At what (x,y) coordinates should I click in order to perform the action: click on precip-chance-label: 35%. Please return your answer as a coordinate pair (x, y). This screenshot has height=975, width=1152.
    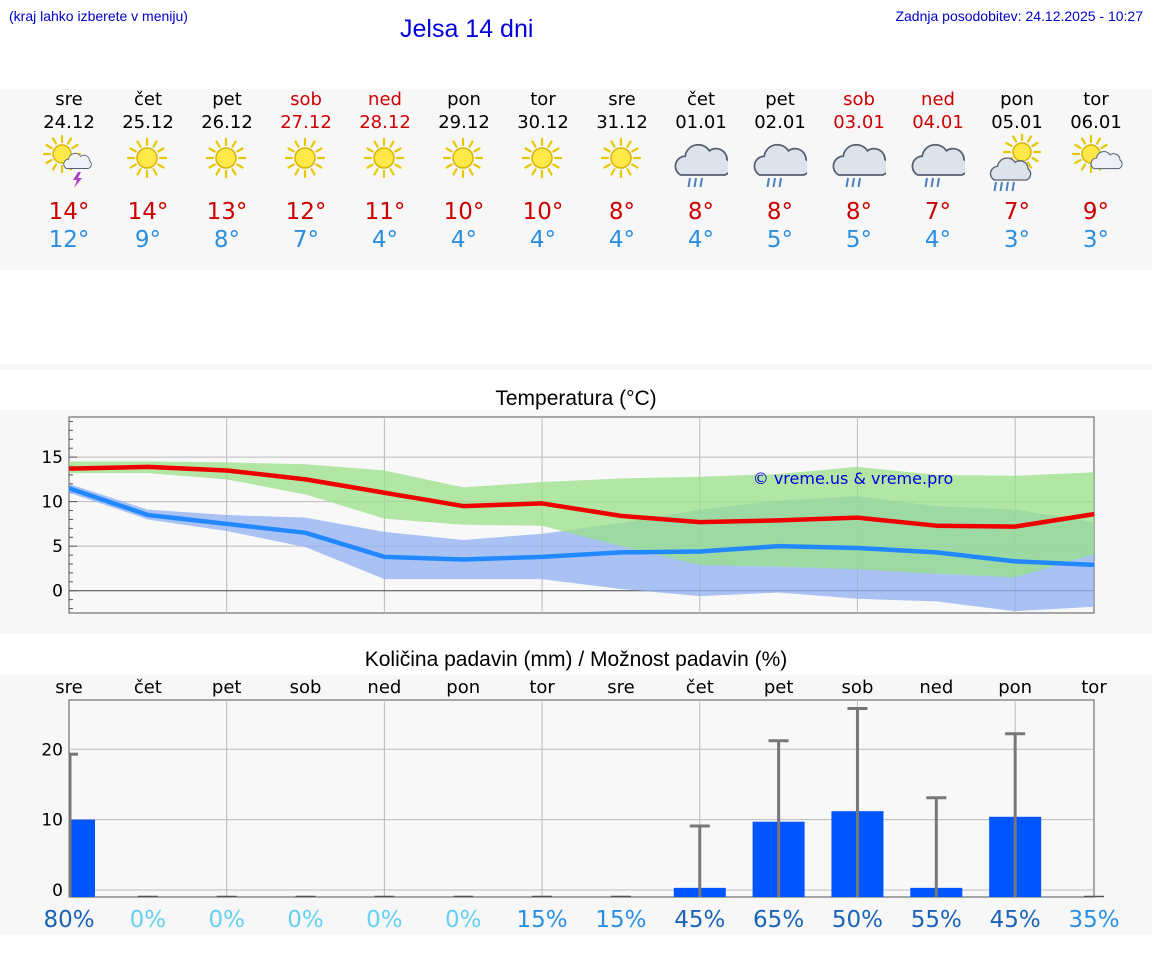
    Looking at the image, I should click on (1093, 920).